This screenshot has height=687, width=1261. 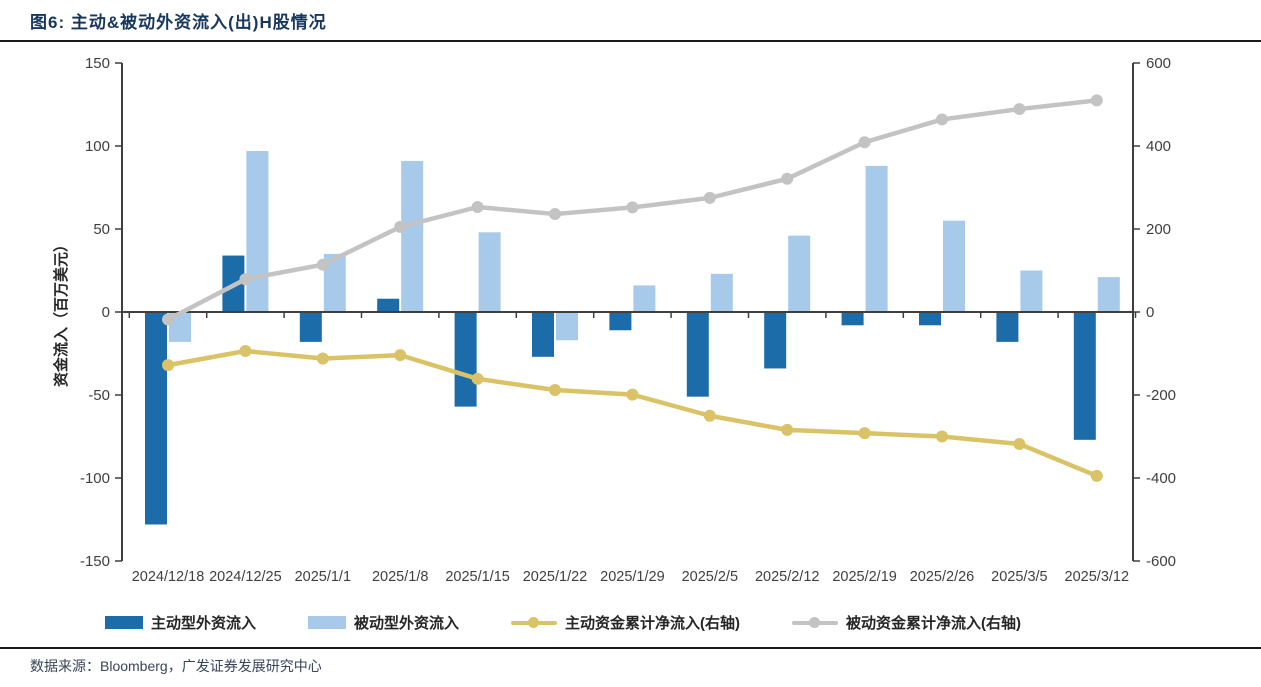 What do you see at coordinates (176, 666) in the screenshot?
I see `data-source-note: 数据来源：Bloomberg，广发证券发展研究中心` at bounding box center [176, 666].